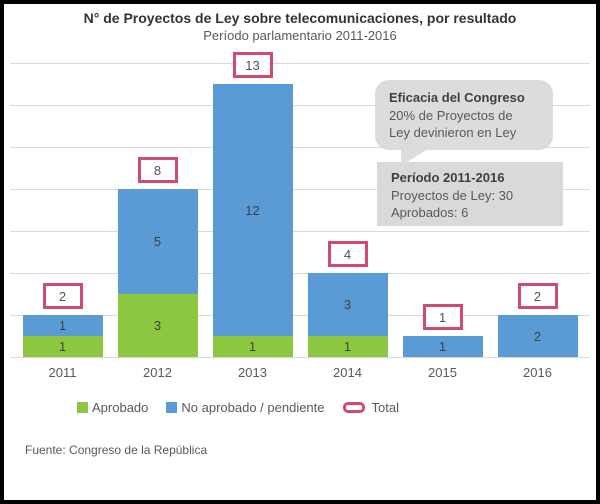  I want to click on total-label-2016: 2, so click(537, 296).